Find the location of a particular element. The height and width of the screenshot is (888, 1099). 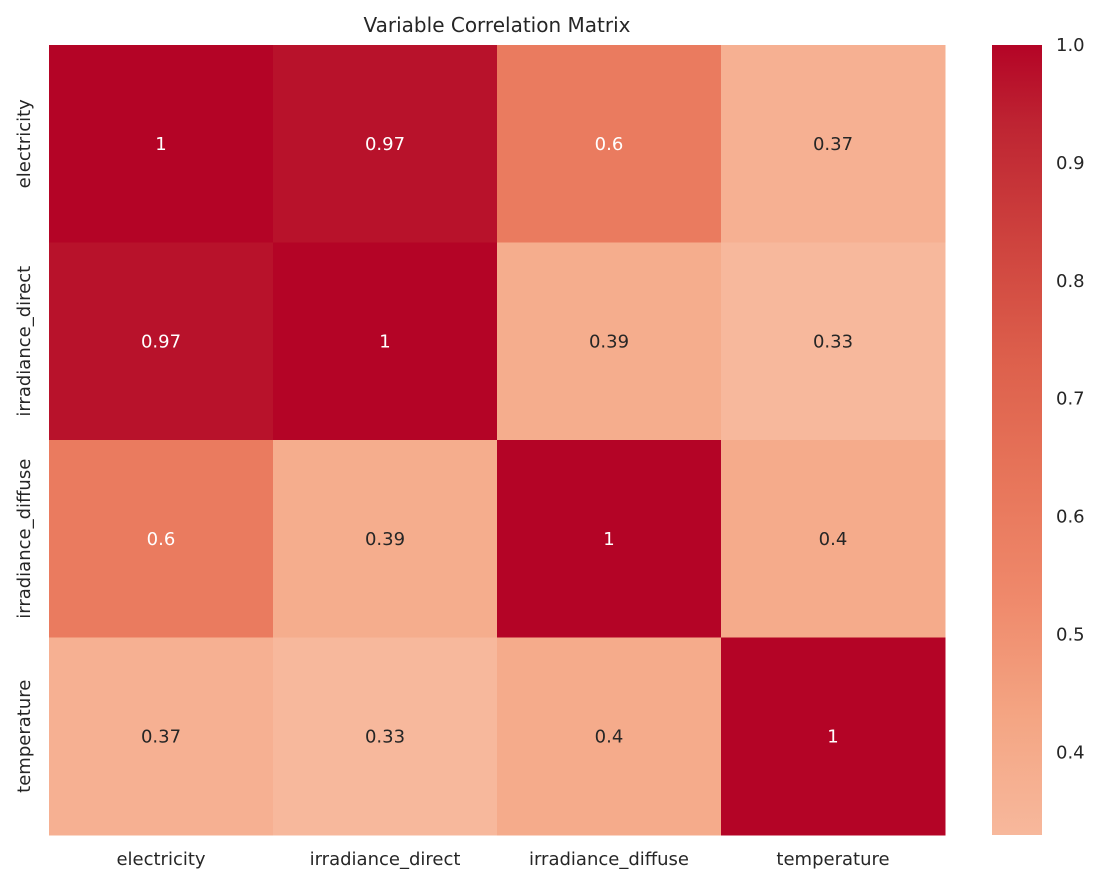

y-tick-label: irradiance_direct is located at coordinates (24, 341).